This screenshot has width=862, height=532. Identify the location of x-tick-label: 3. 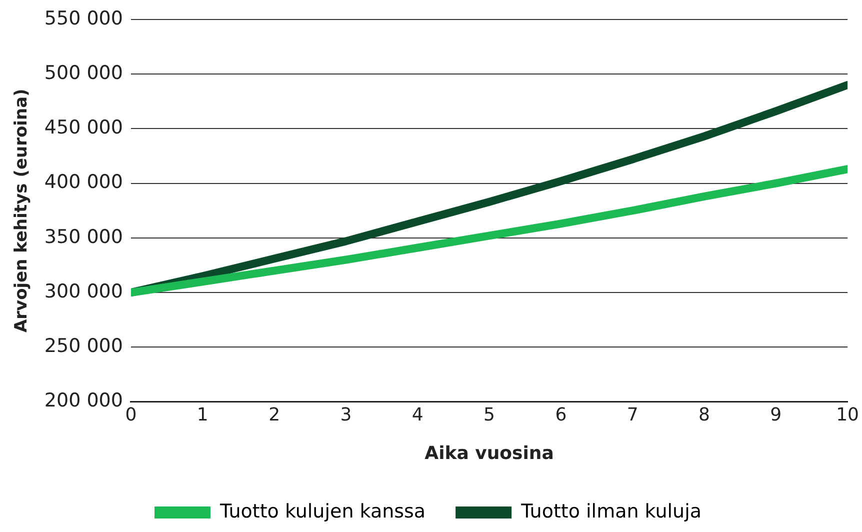
(346, 415).